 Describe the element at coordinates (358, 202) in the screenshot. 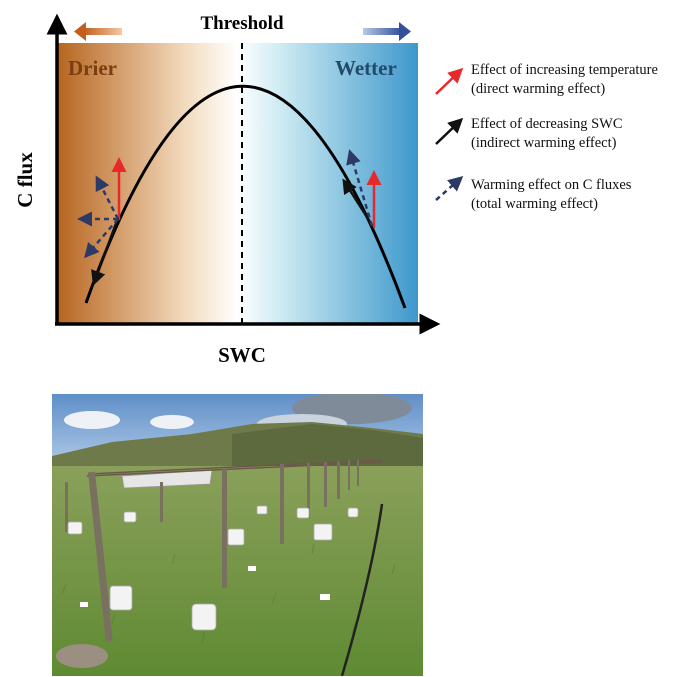

I see `right-indirect-warming-arrow` at that location.